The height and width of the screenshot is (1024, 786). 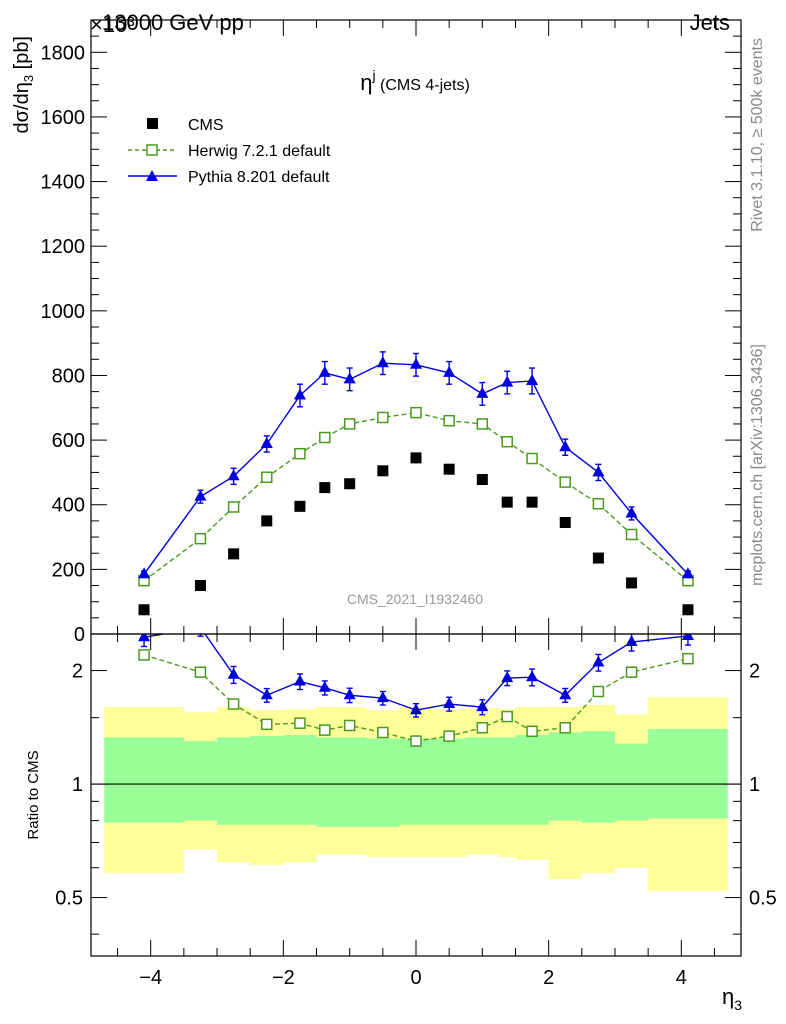 I want to click on legend-cms-marker, so click(x=152, y=123).